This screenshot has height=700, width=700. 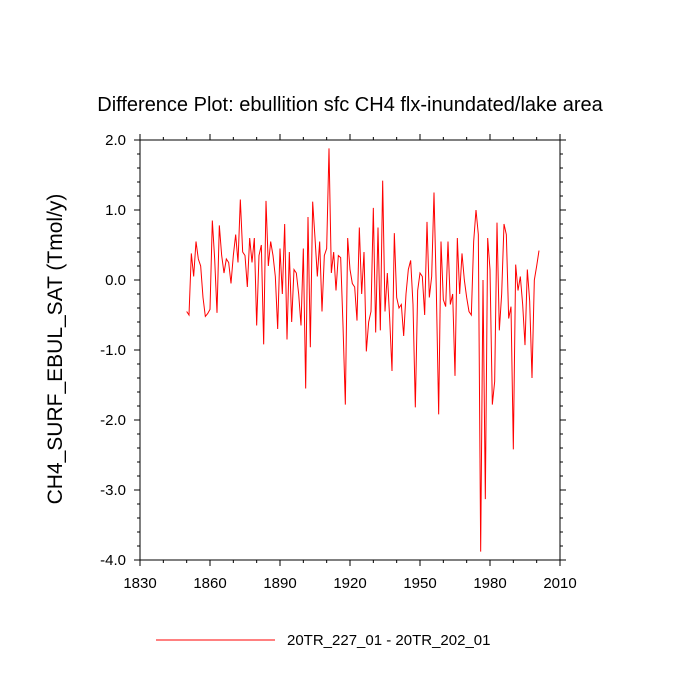 I want to click on y-tick-labels: 2.0 1.0 0.0 -1.0 -2.0 -3.0 -4.0, so click(x=113, y=350).